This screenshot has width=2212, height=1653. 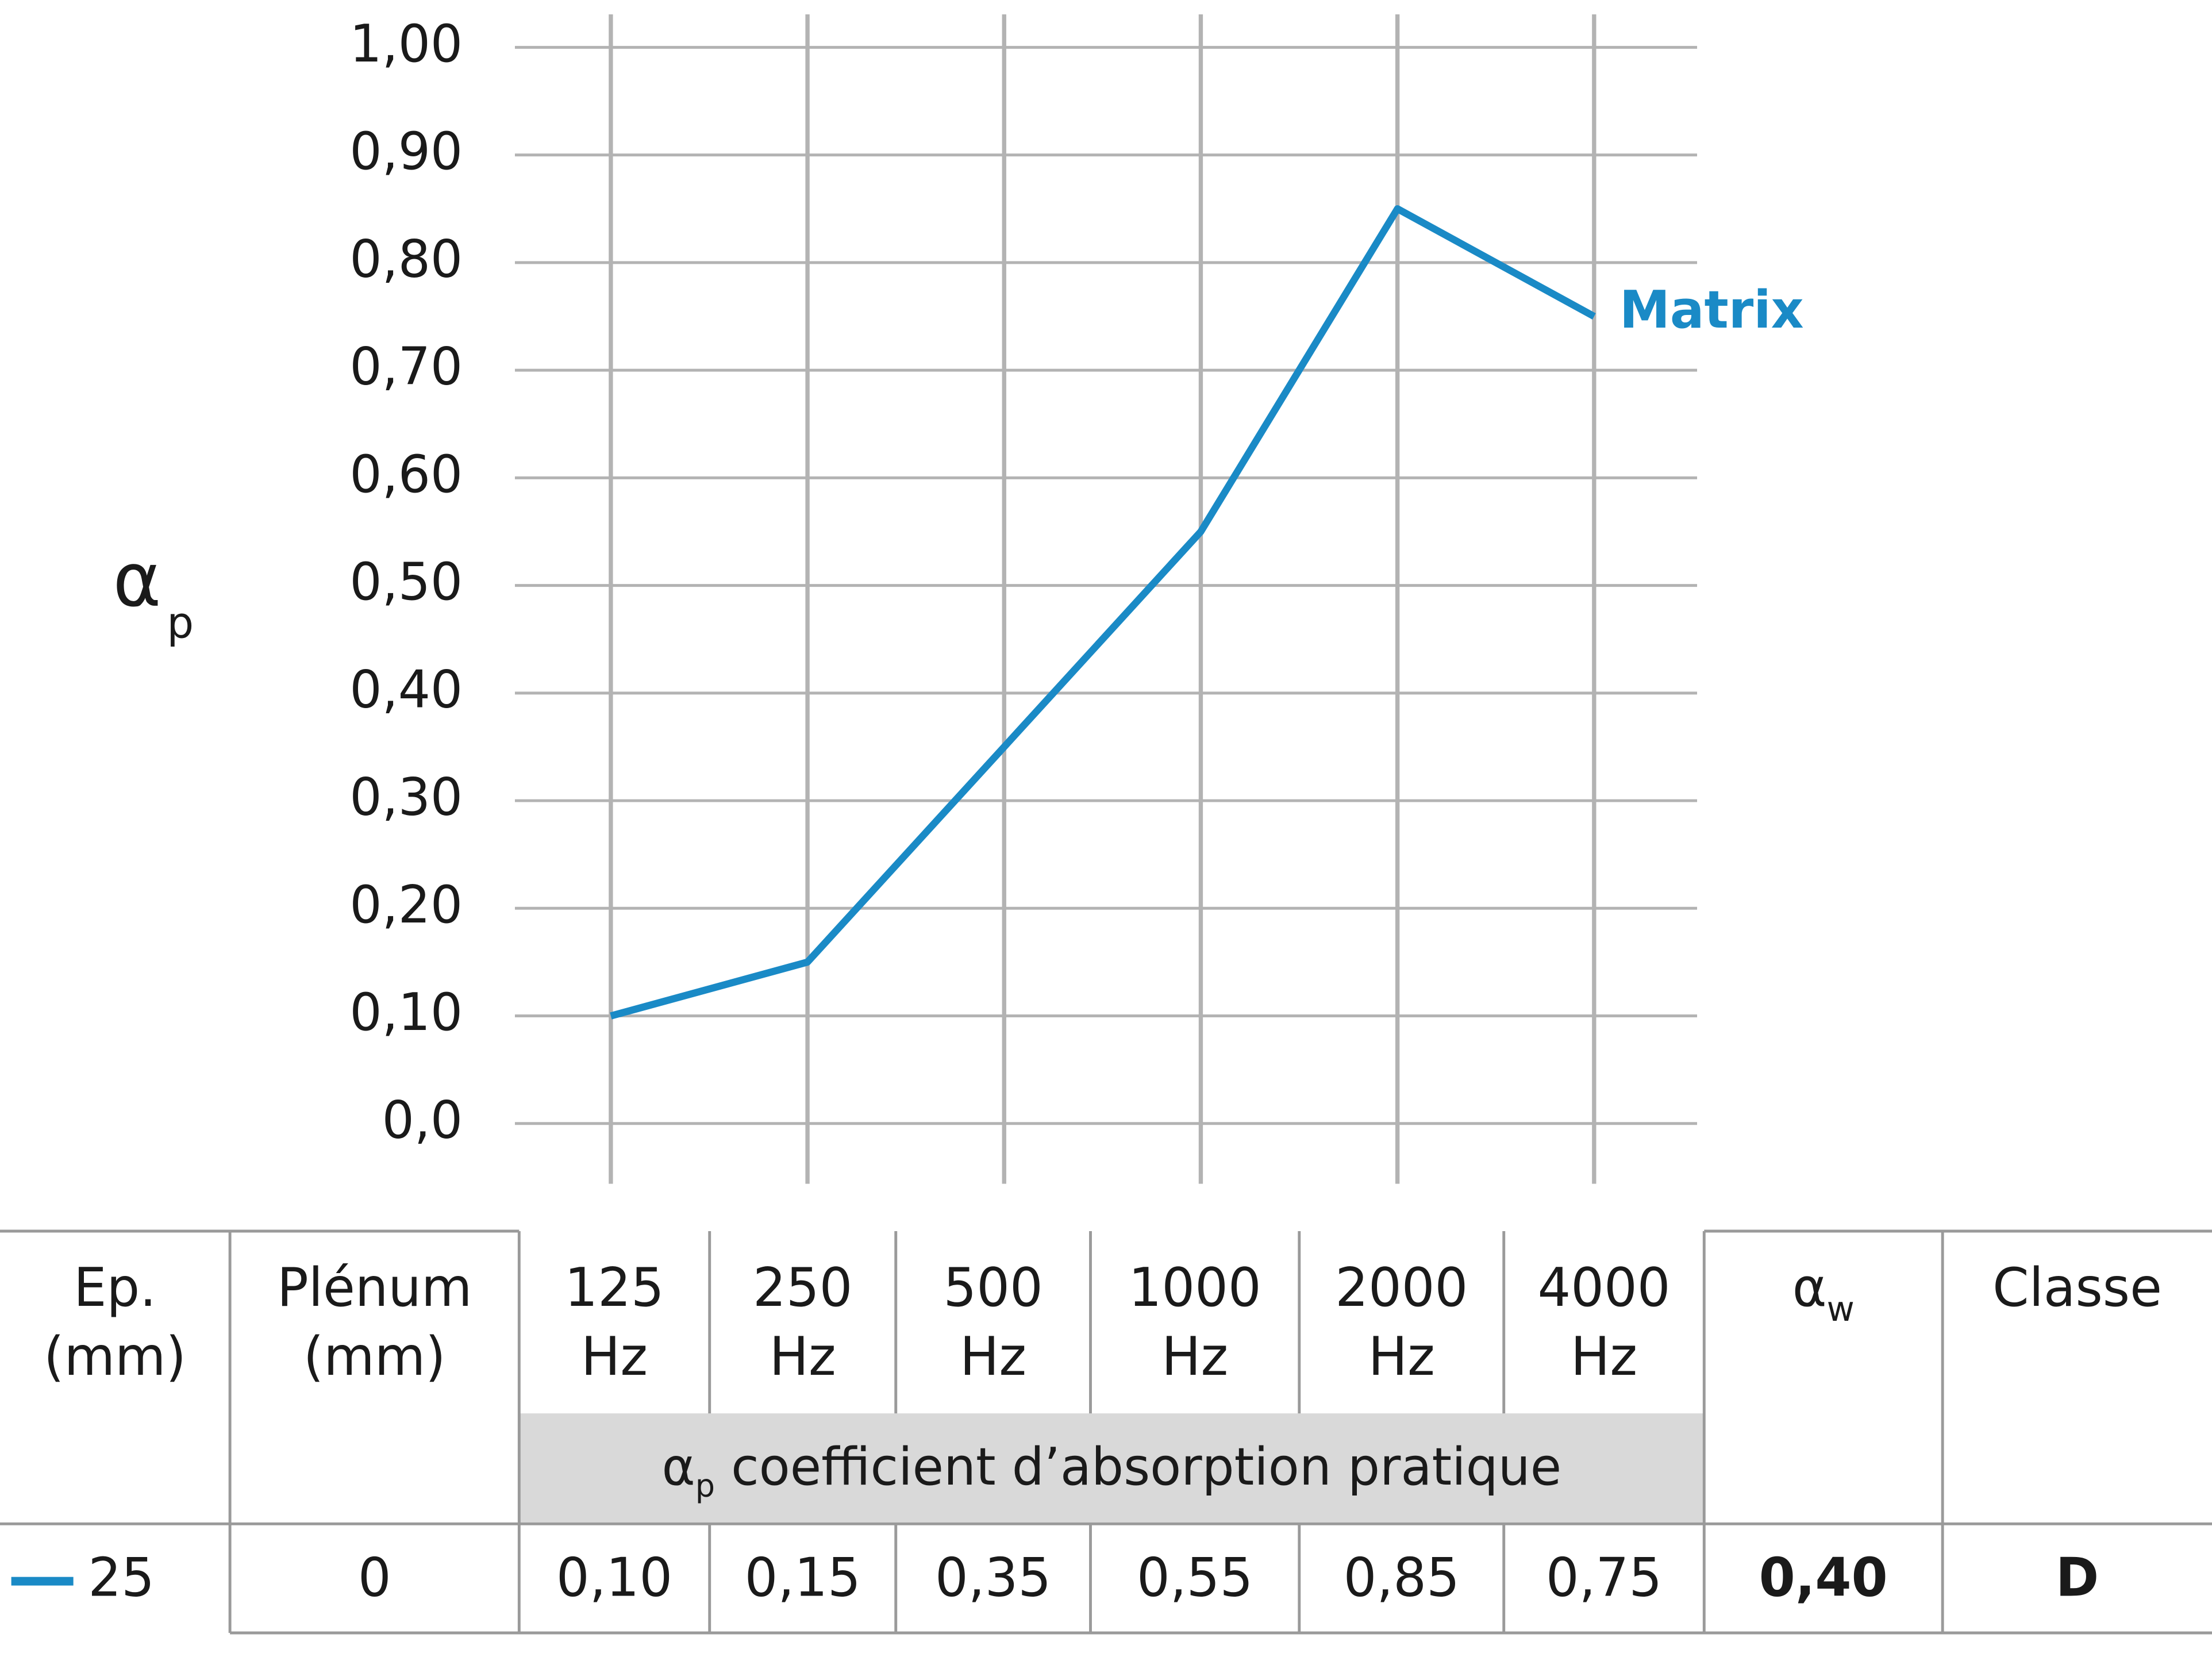 What do you see at coordinates (115, 1287) in the screenshot?
I see `header-text: Ep.` at bounding box center [115, 1287].